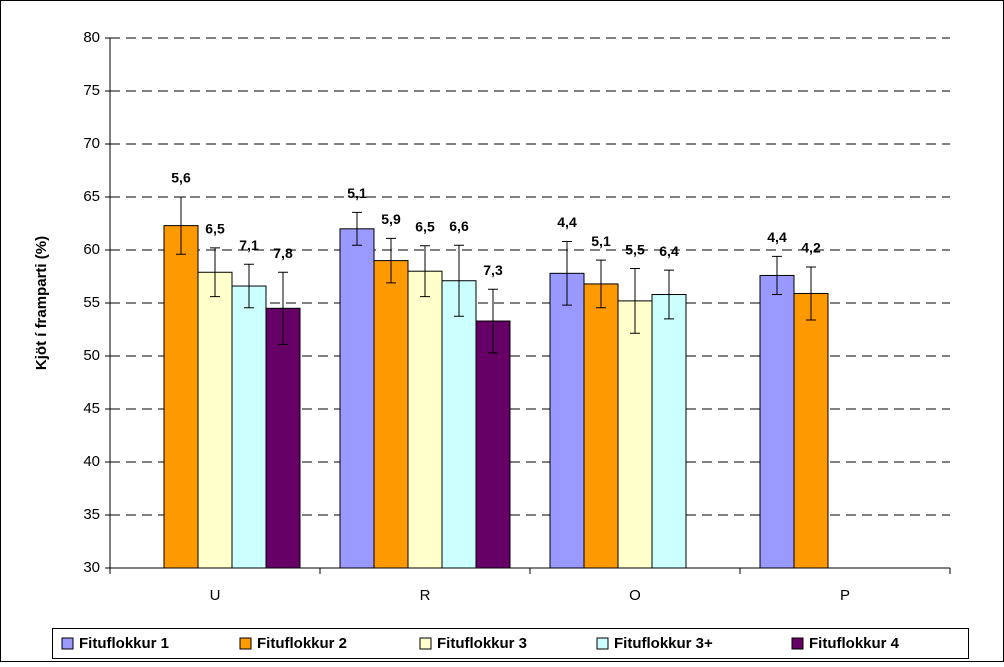 This screenshot has width=1004, height=667. Describe the element at coordinates (249, 245) in the screenshot. I see `data-label: 7,1` at that location.